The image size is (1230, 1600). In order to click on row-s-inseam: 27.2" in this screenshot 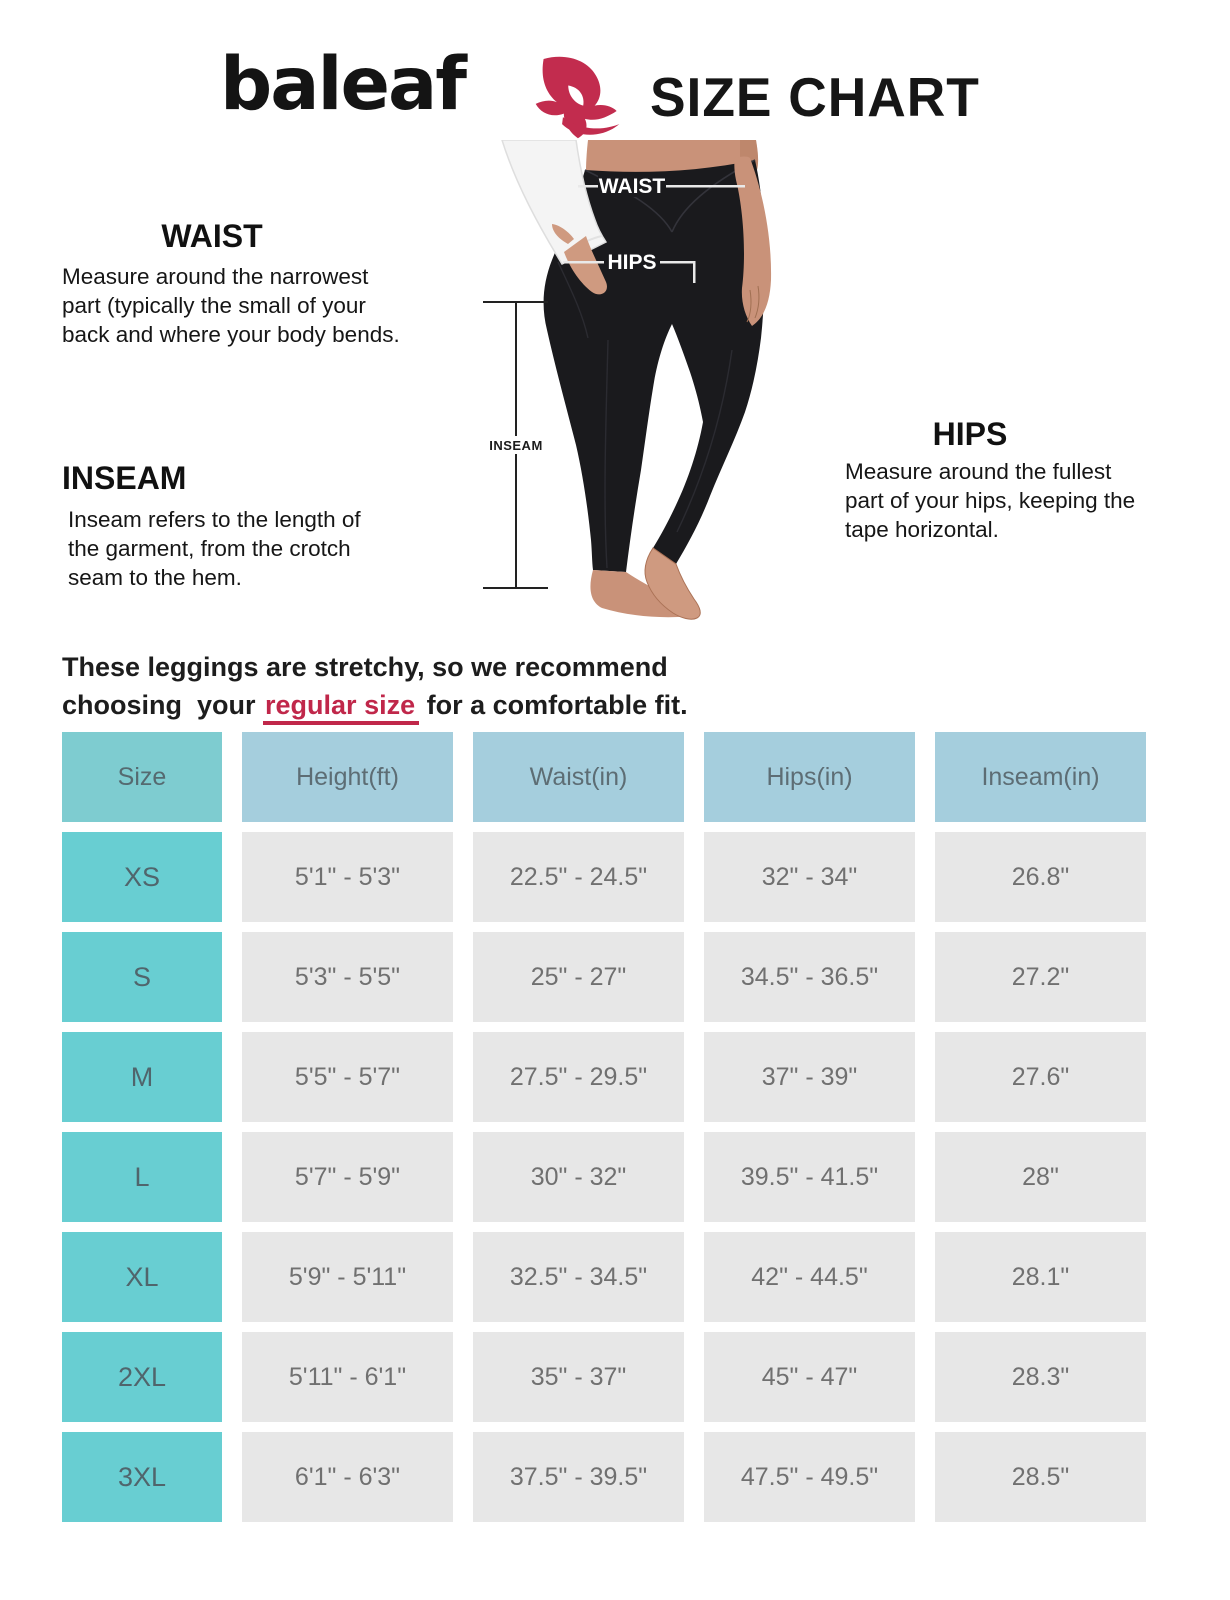, I will do `click(1040, 977)`.